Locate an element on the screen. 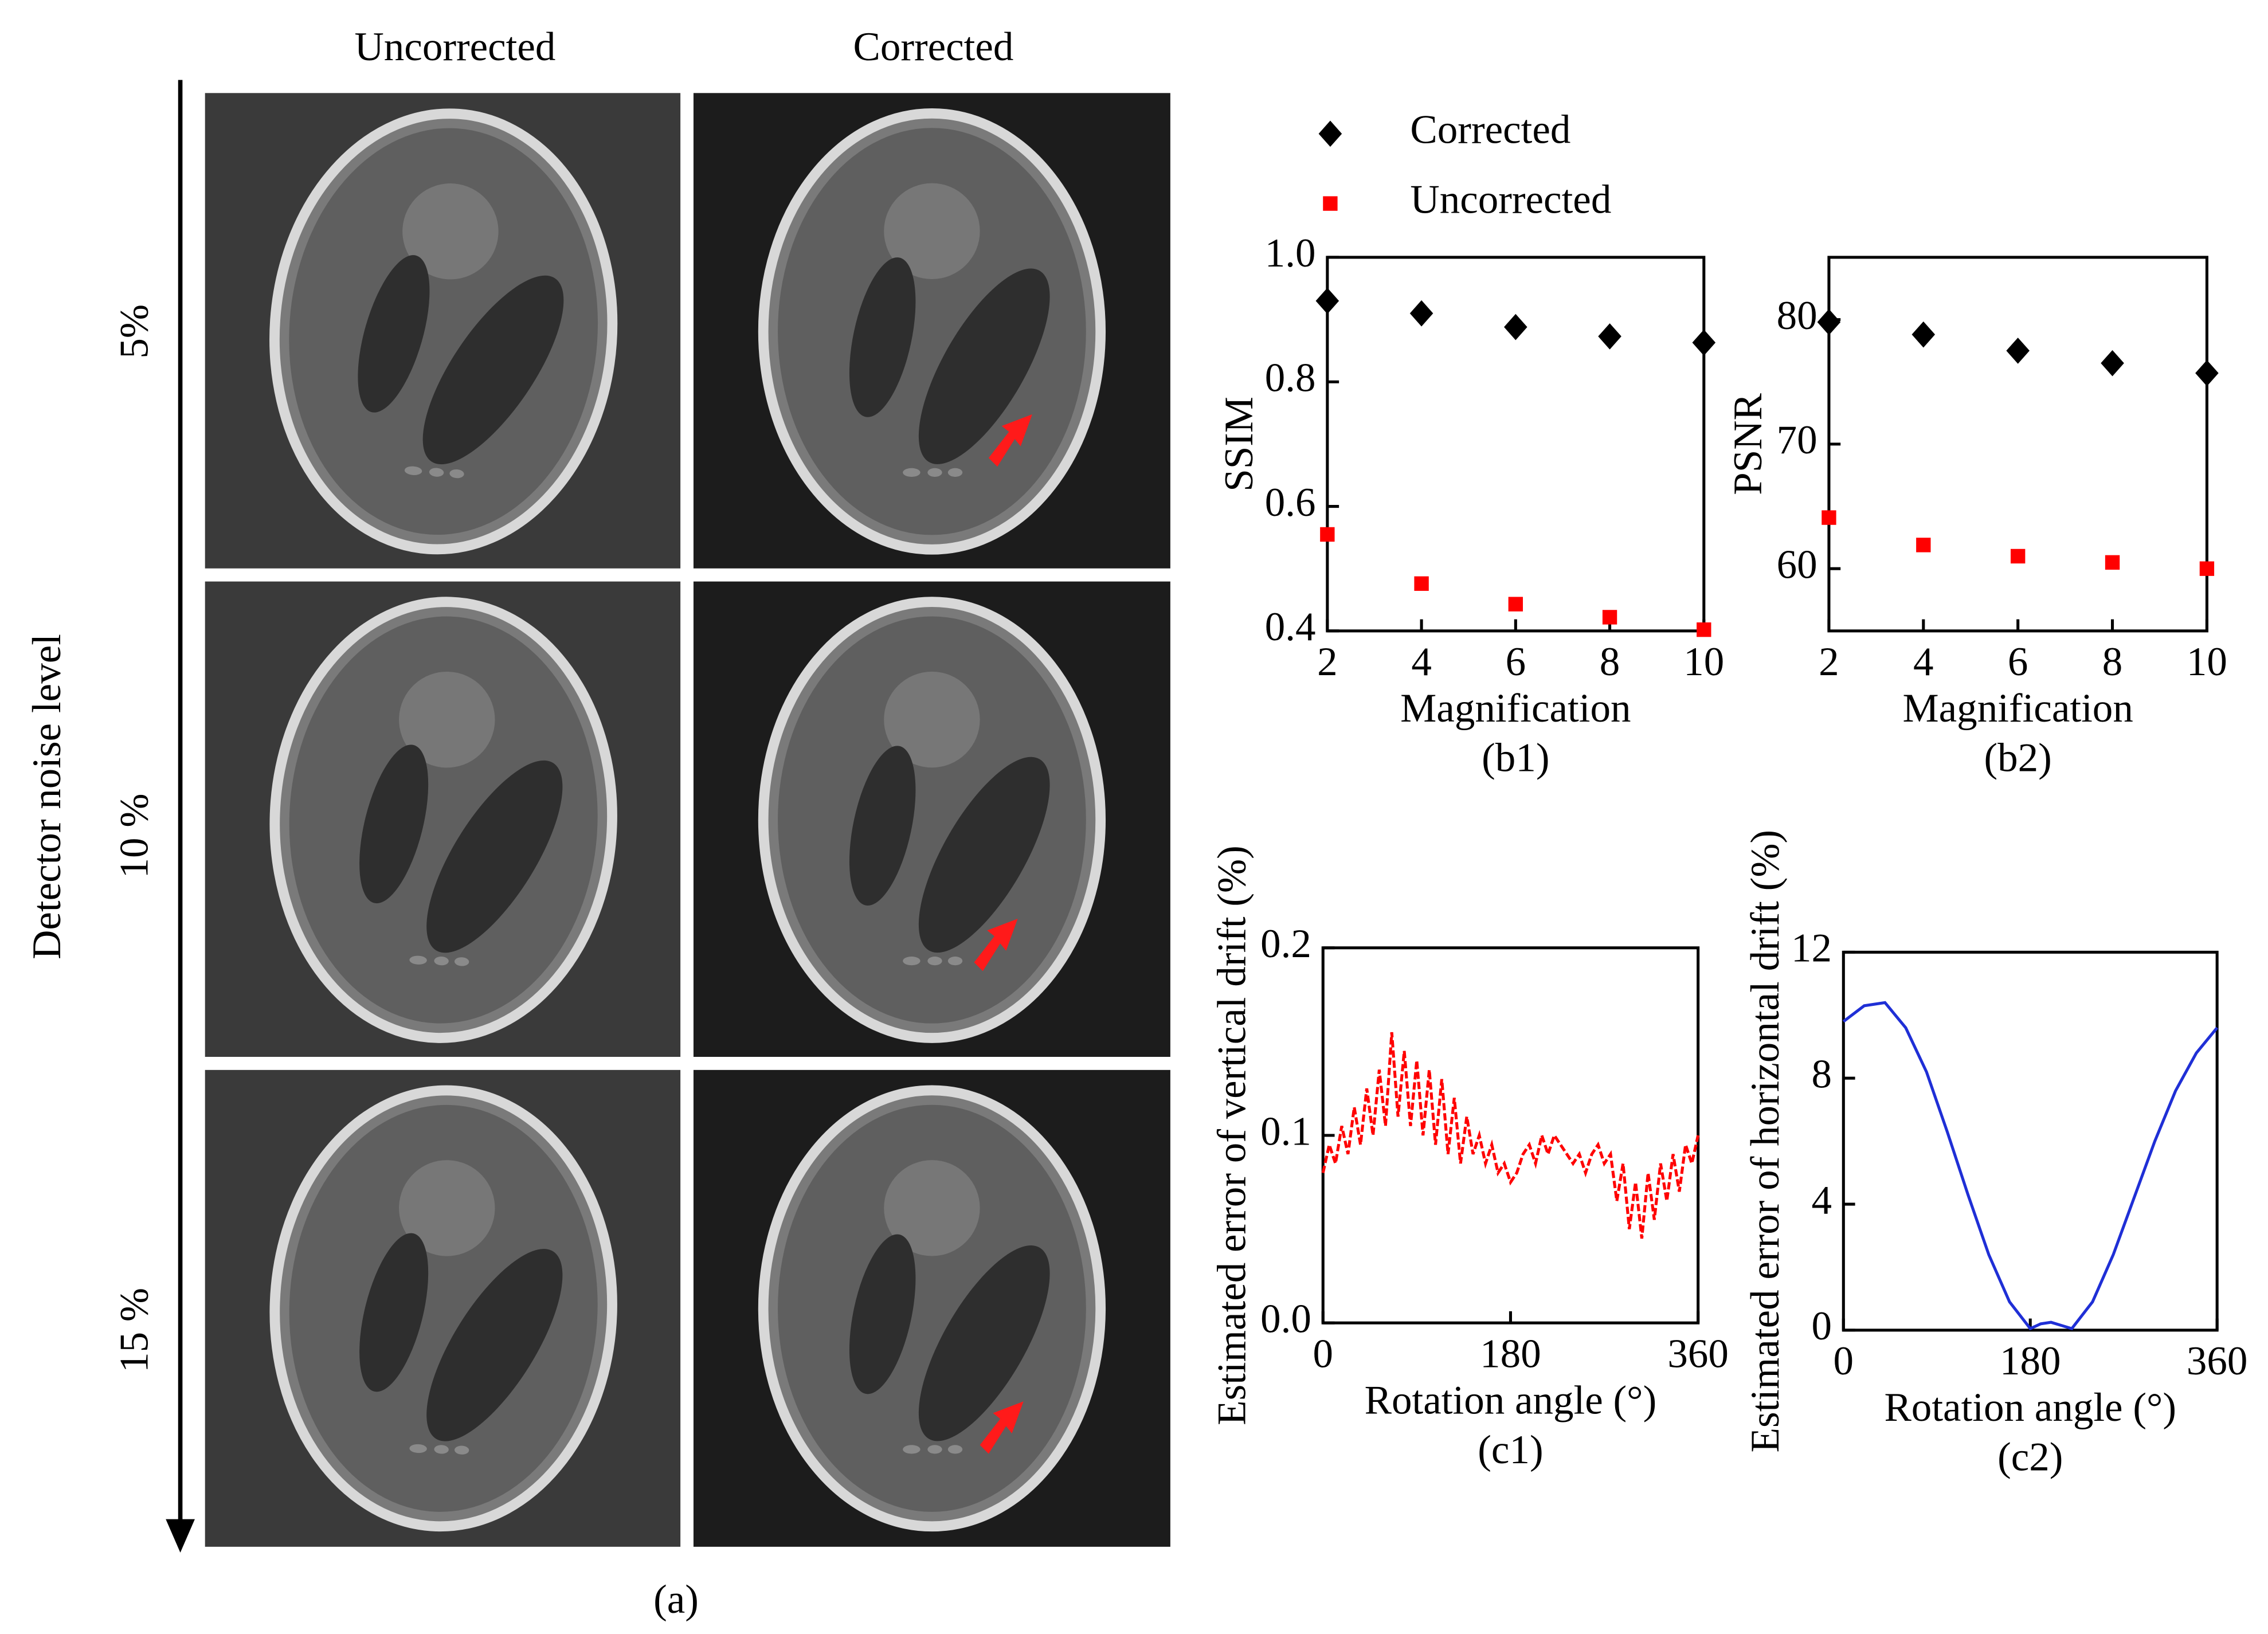 The image size is (2268, 1634). y-tick-label: 0.6 is located at coordinates (1290, 502).